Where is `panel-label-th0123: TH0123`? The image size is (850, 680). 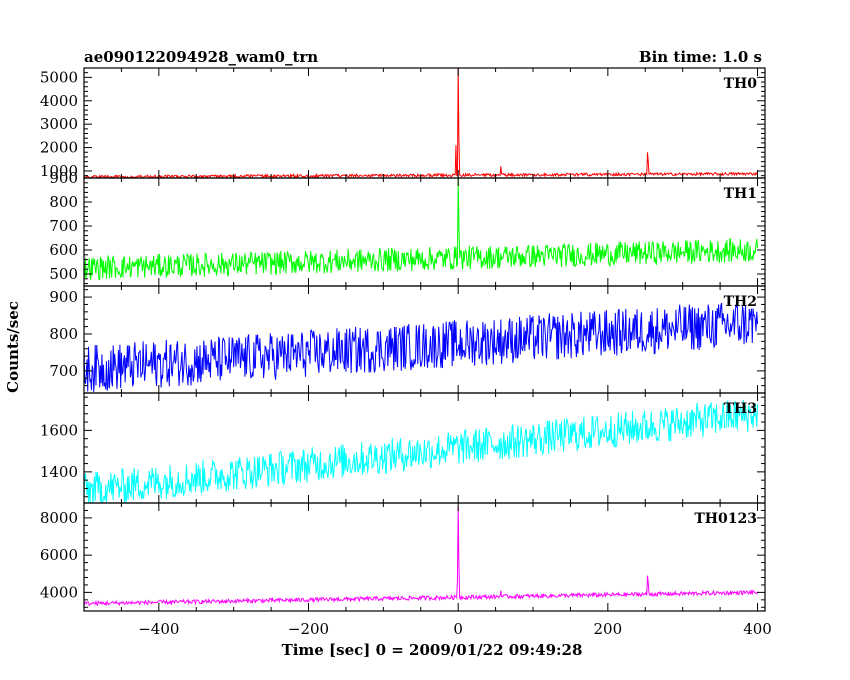
panel-label-th0123: TH0123 is located at coordinates (725, 519).